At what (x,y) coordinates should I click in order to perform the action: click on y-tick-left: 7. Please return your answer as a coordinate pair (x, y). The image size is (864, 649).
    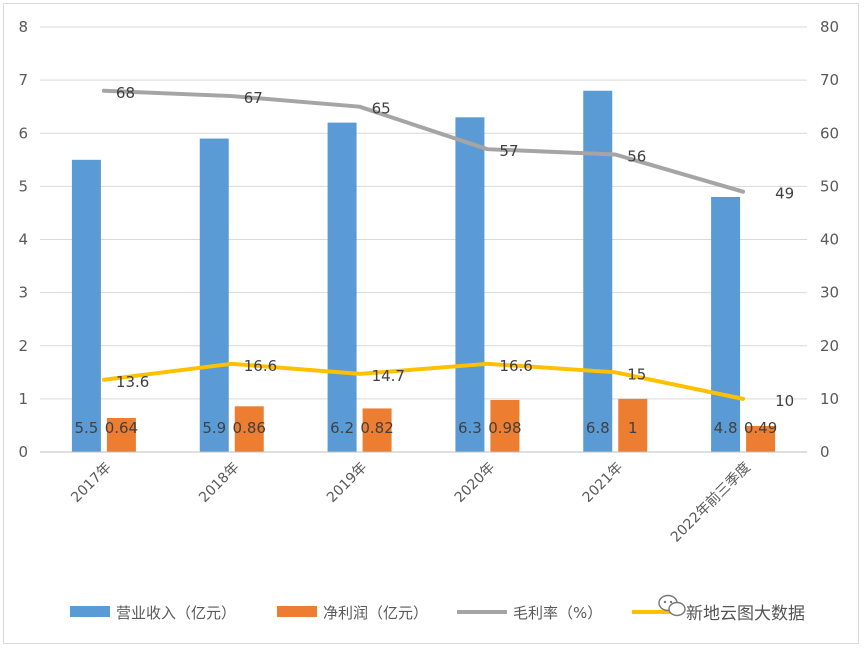
    Looking at the image, I should click on (23, 80).